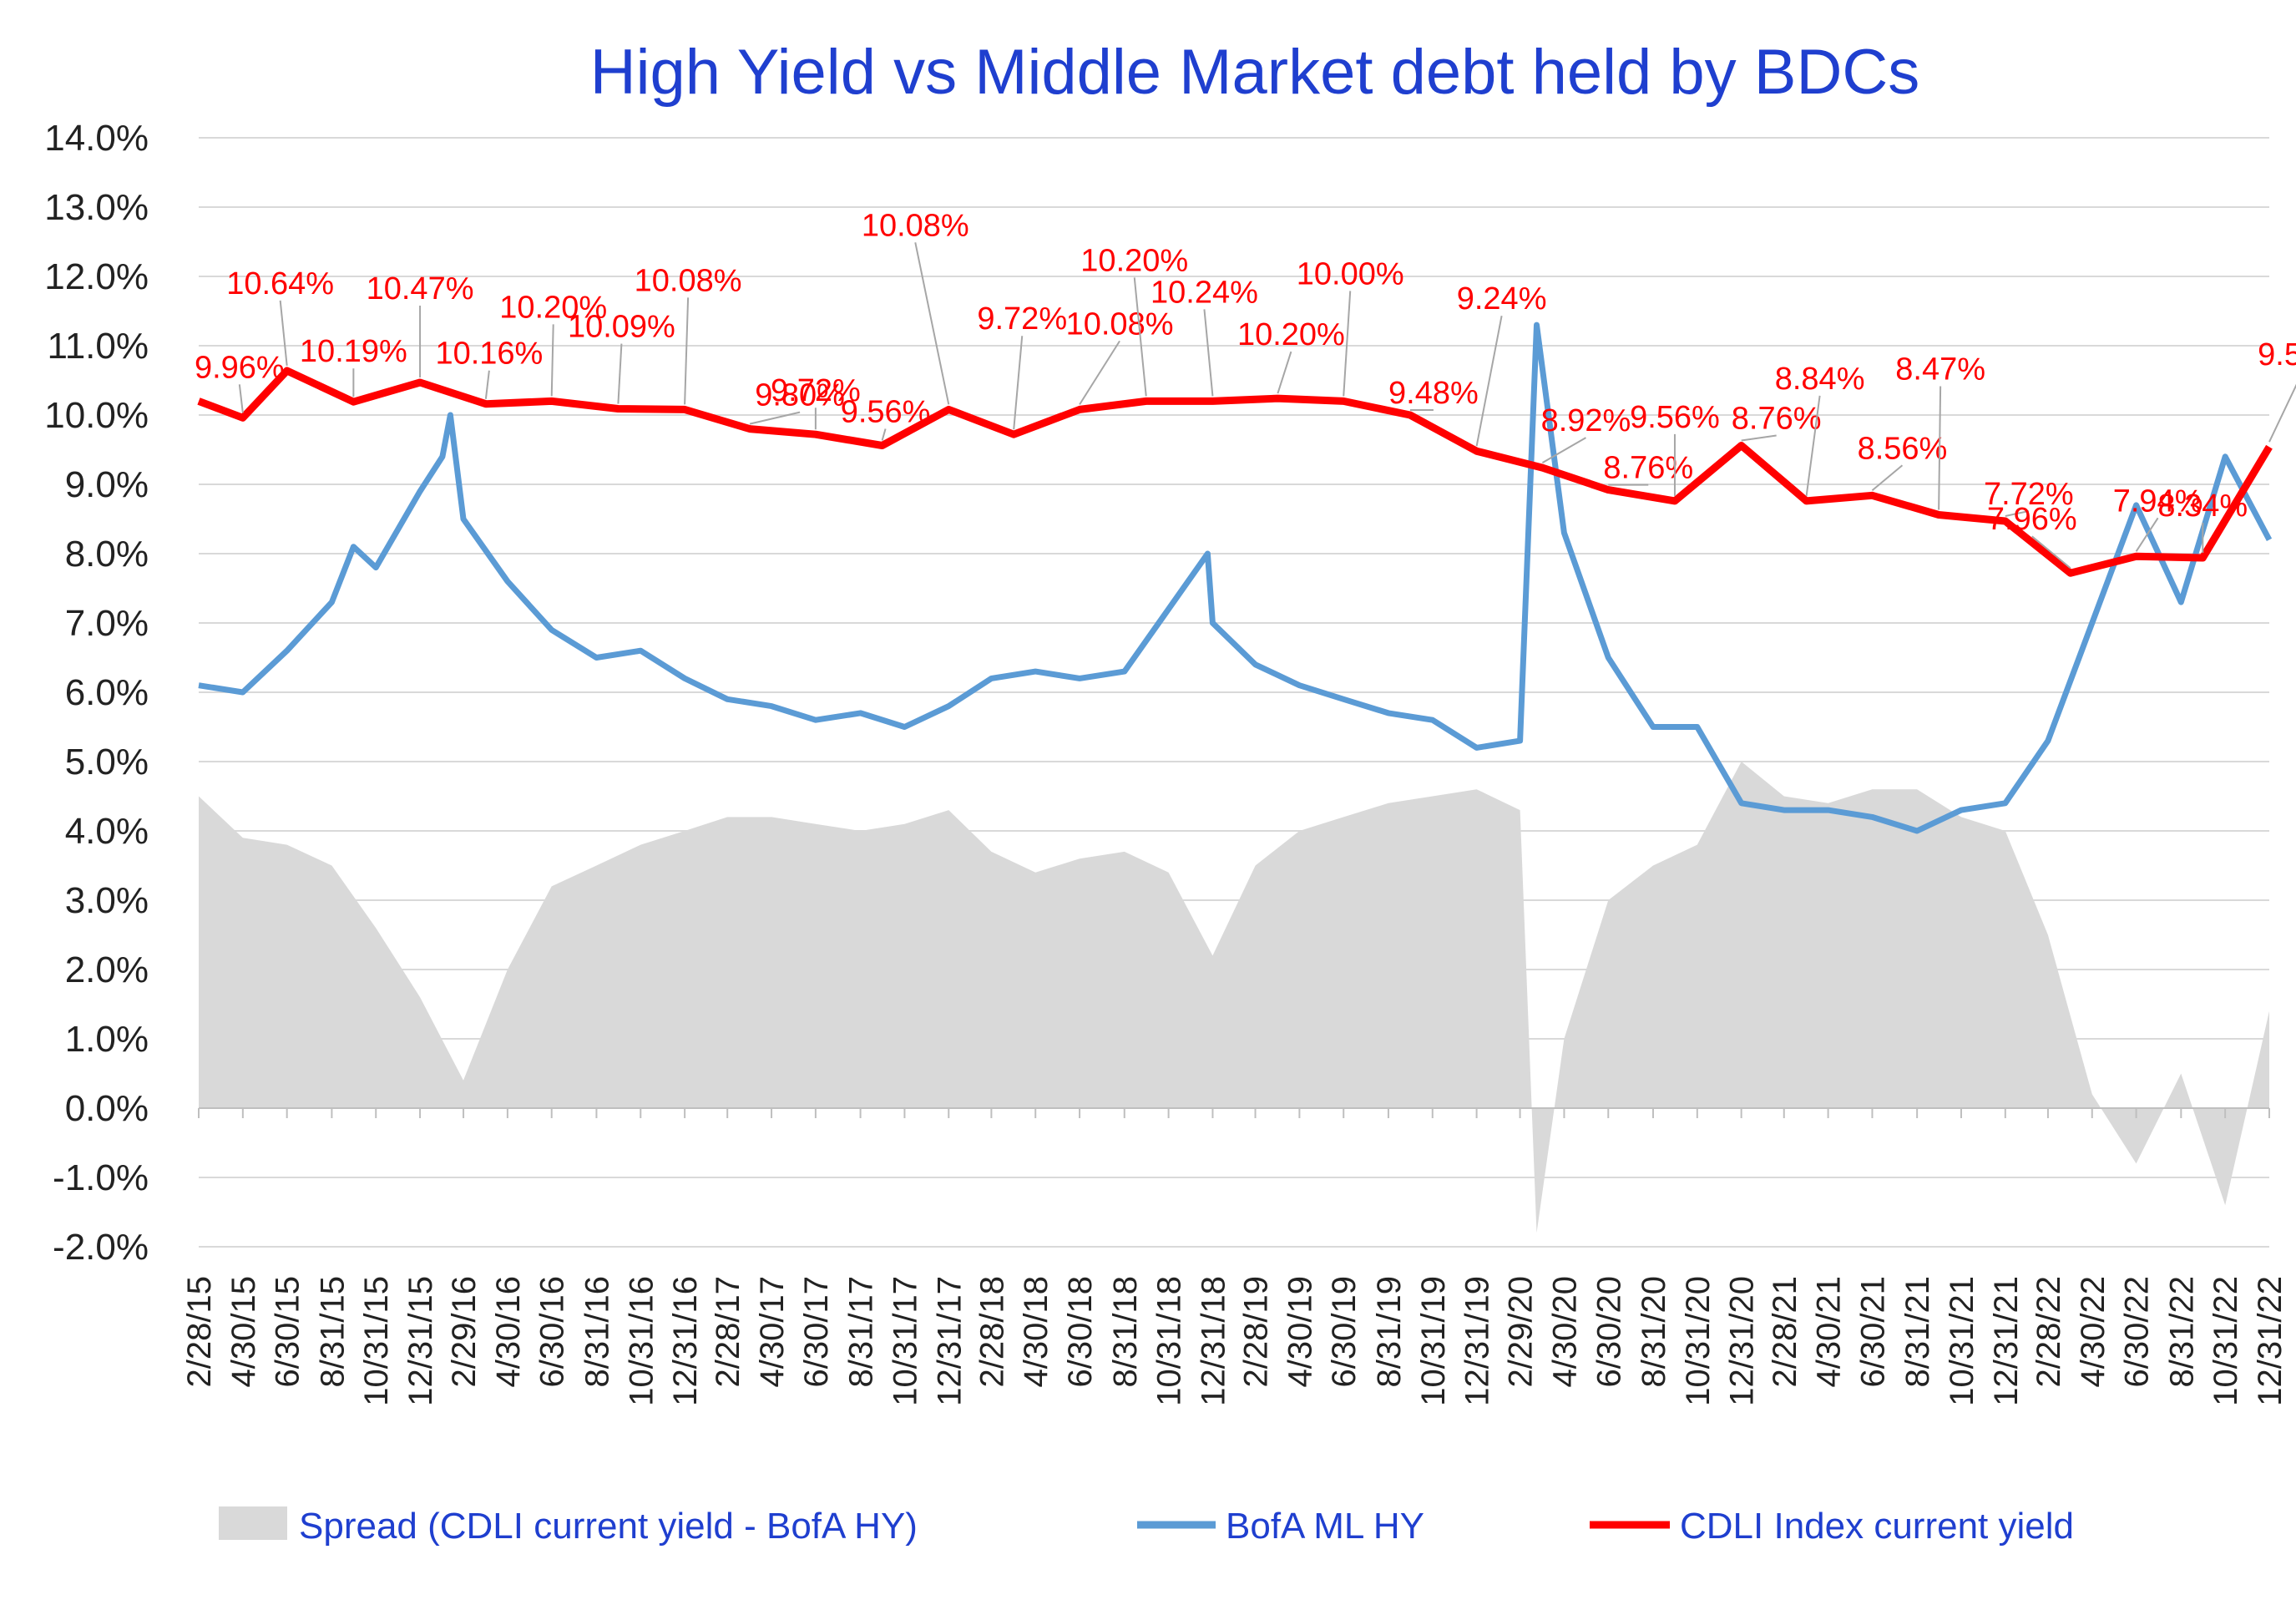 The image size is (2296, 1600). I want to click on cdli-data-label: 10.09%, so click(621, 327).